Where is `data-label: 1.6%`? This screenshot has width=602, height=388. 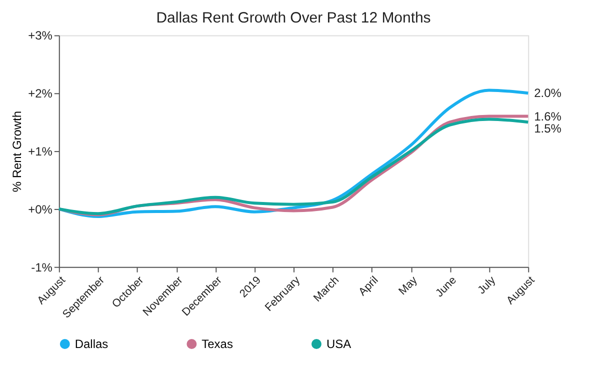 data-label: 1.6% is located at coordinates (548, 116).